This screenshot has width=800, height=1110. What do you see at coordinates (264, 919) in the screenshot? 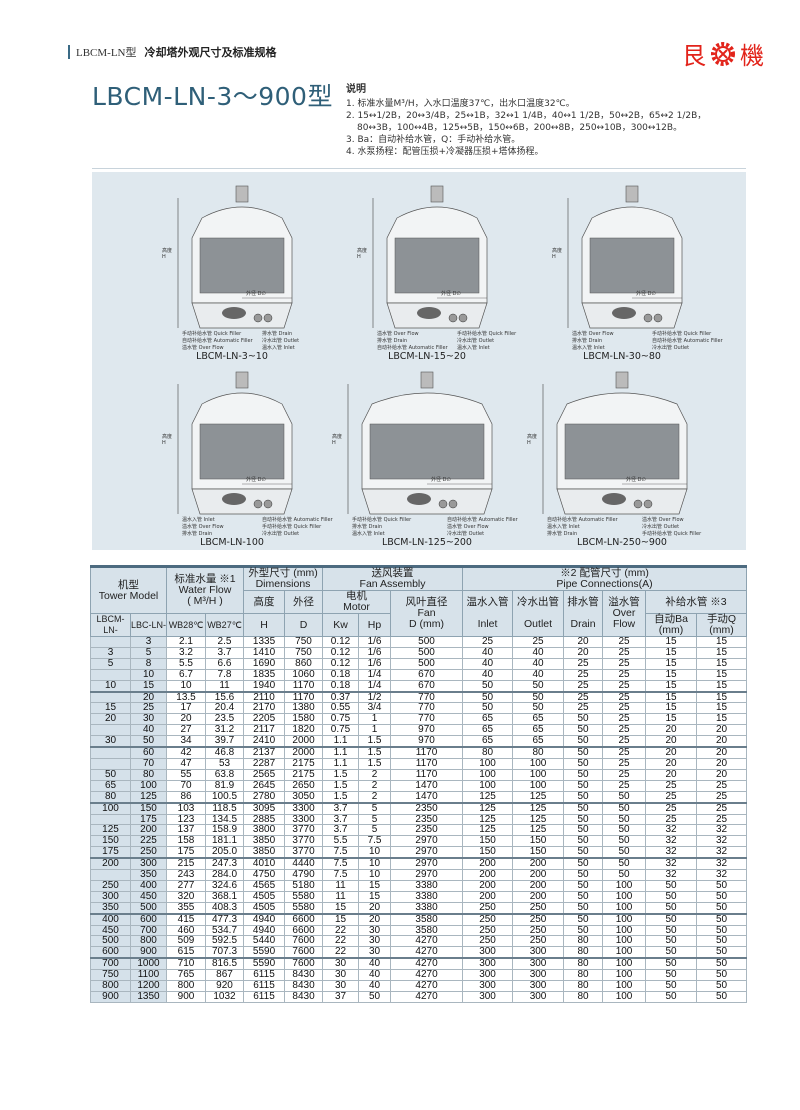
I see `table-cell: 4940` at bounding box center [264, 919].